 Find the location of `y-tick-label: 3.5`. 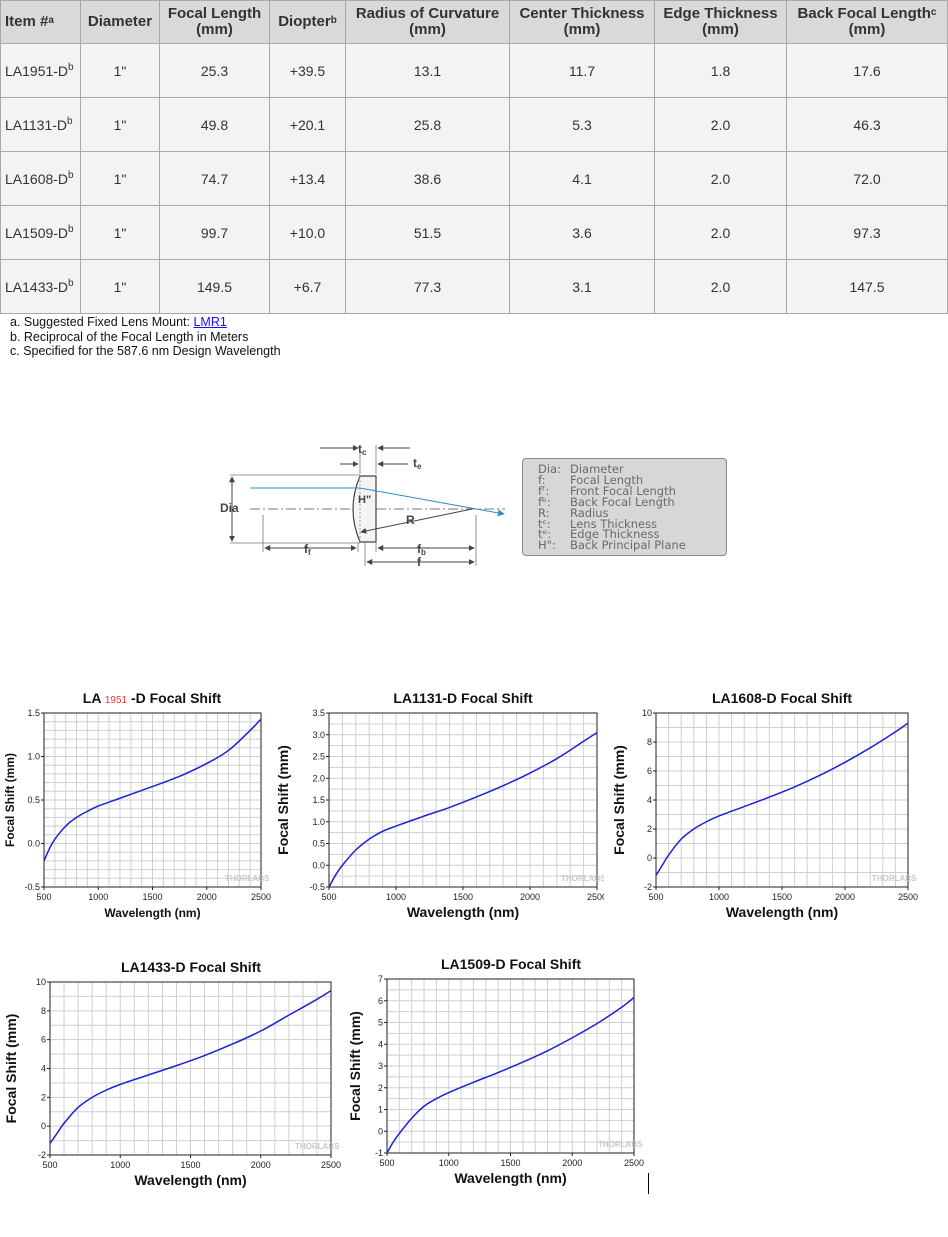

y-tick-label: 3.5 is located at coordinates (318, 713).